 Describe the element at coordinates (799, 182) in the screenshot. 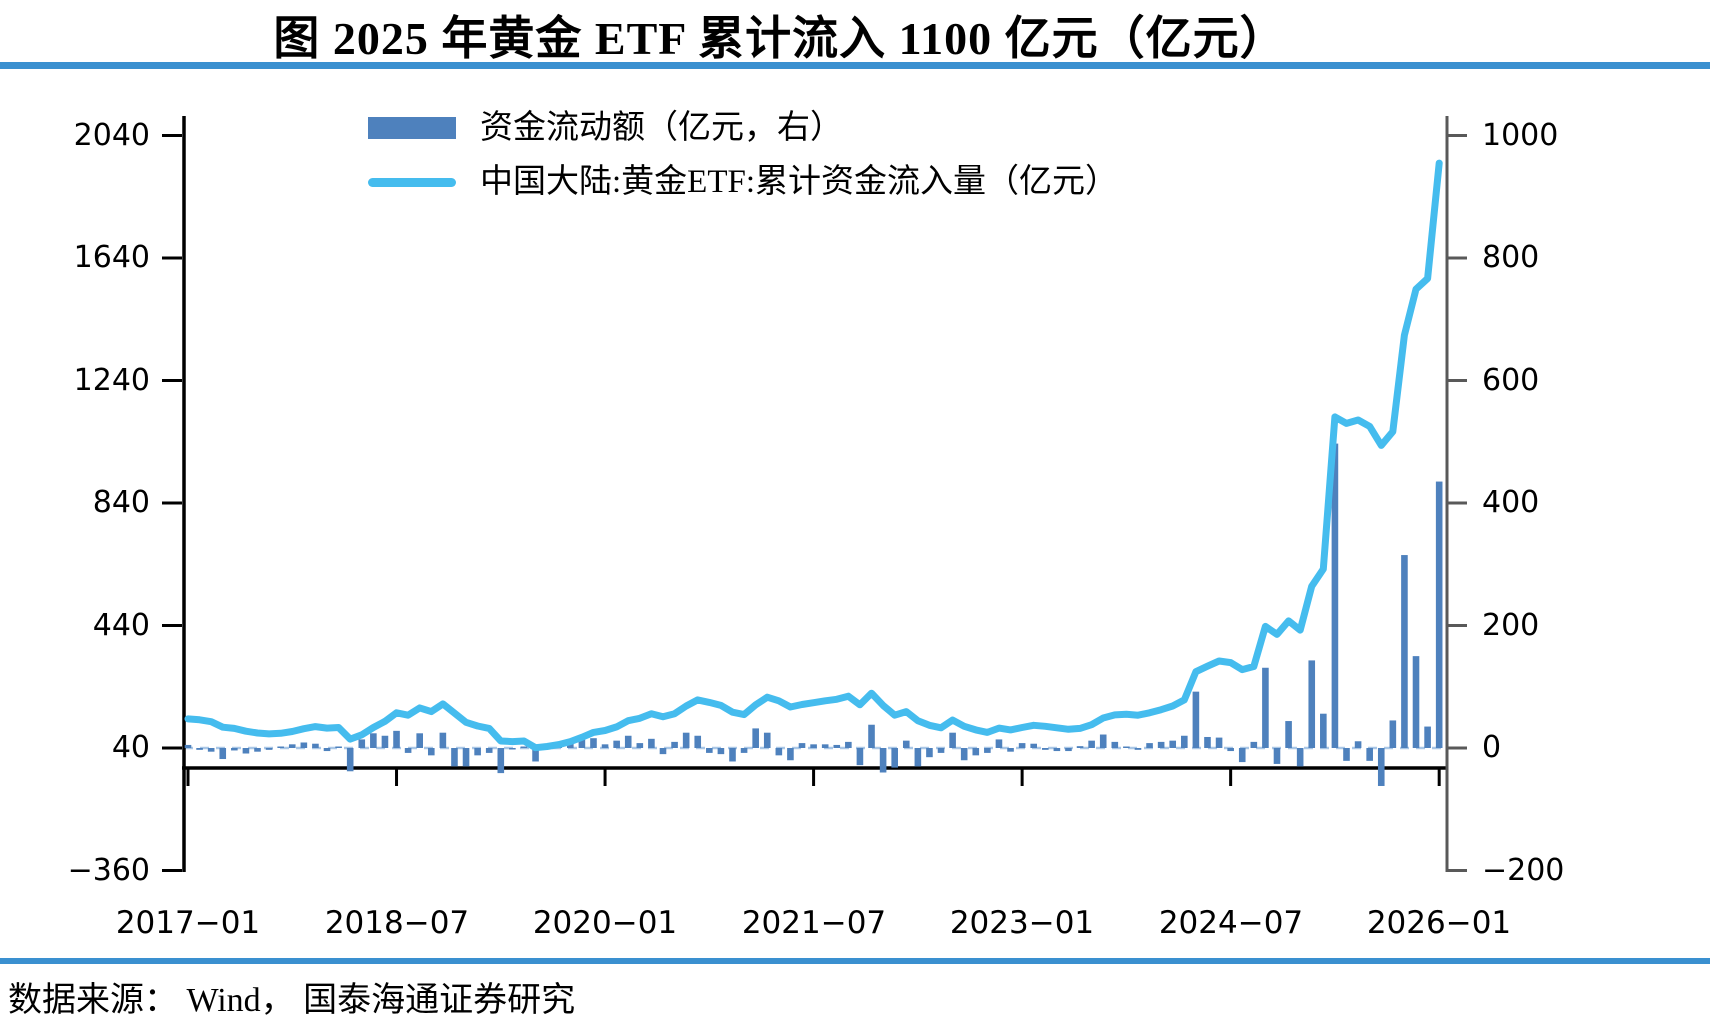

I see `legend-label-line-series: 中国大陆:黄金ETF:累计资金流入量（亿元）` at that location.